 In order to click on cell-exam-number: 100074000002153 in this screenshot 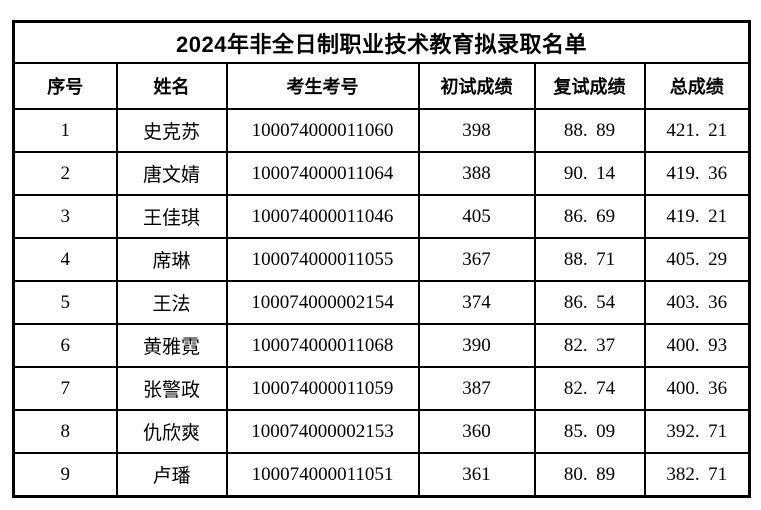, I will do `click(322, 431)`.